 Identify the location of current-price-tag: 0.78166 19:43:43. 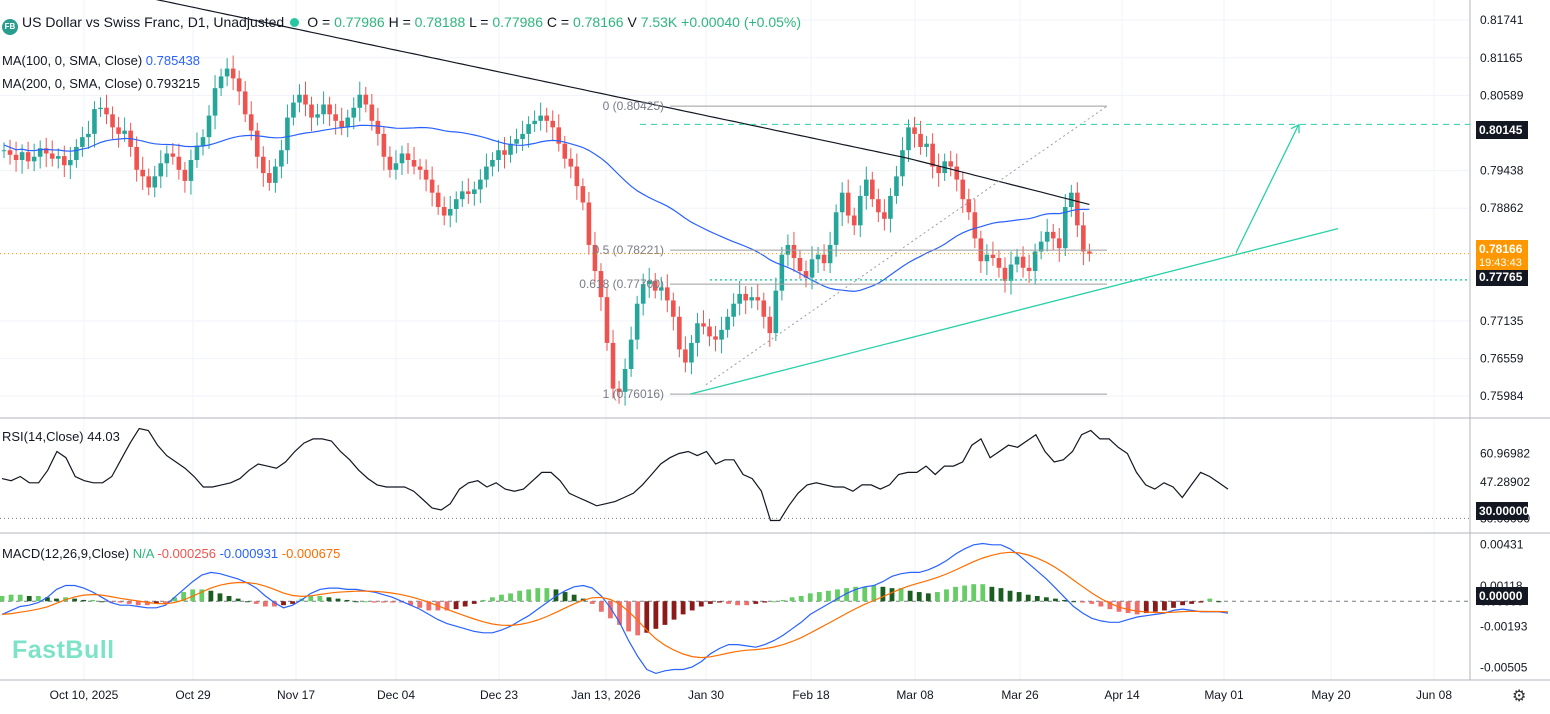
(1502, 256).